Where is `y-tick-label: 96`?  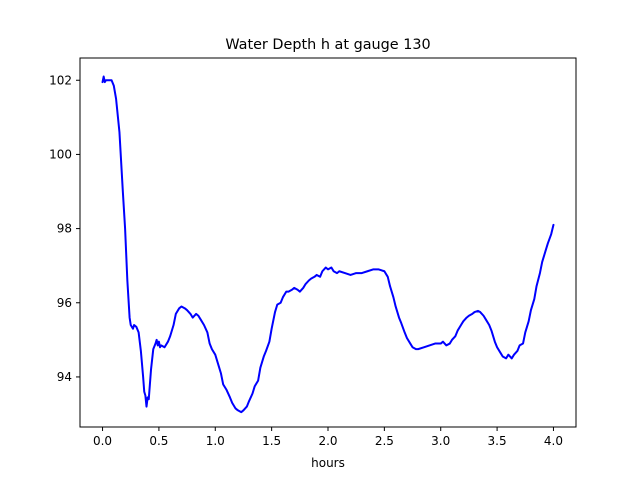
y-tick-label: 96 is located at coordinates (64, 303).